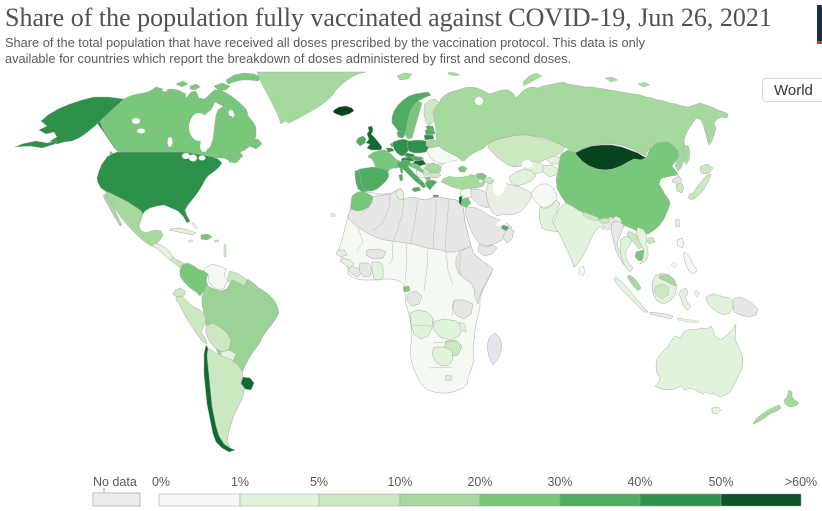 This screenshot has height=511, width=822. Describe the element at coordinates (319, 482) in the screenshot. I see `svg-text: 5%` at that location.